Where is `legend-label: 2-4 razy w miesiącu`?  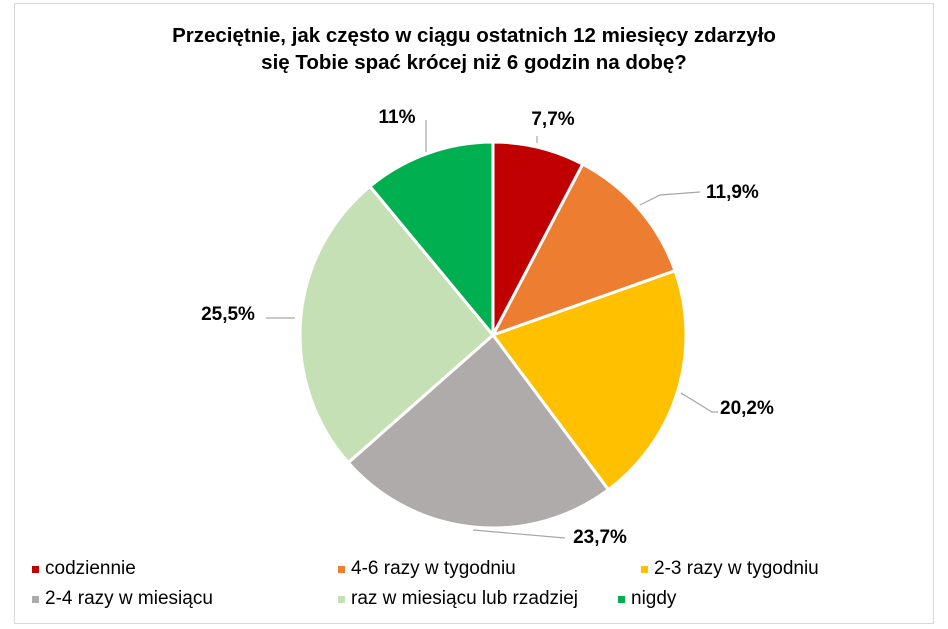 legend-label: 2-4 razy w miesiącu is located at coordinates (129, 598).